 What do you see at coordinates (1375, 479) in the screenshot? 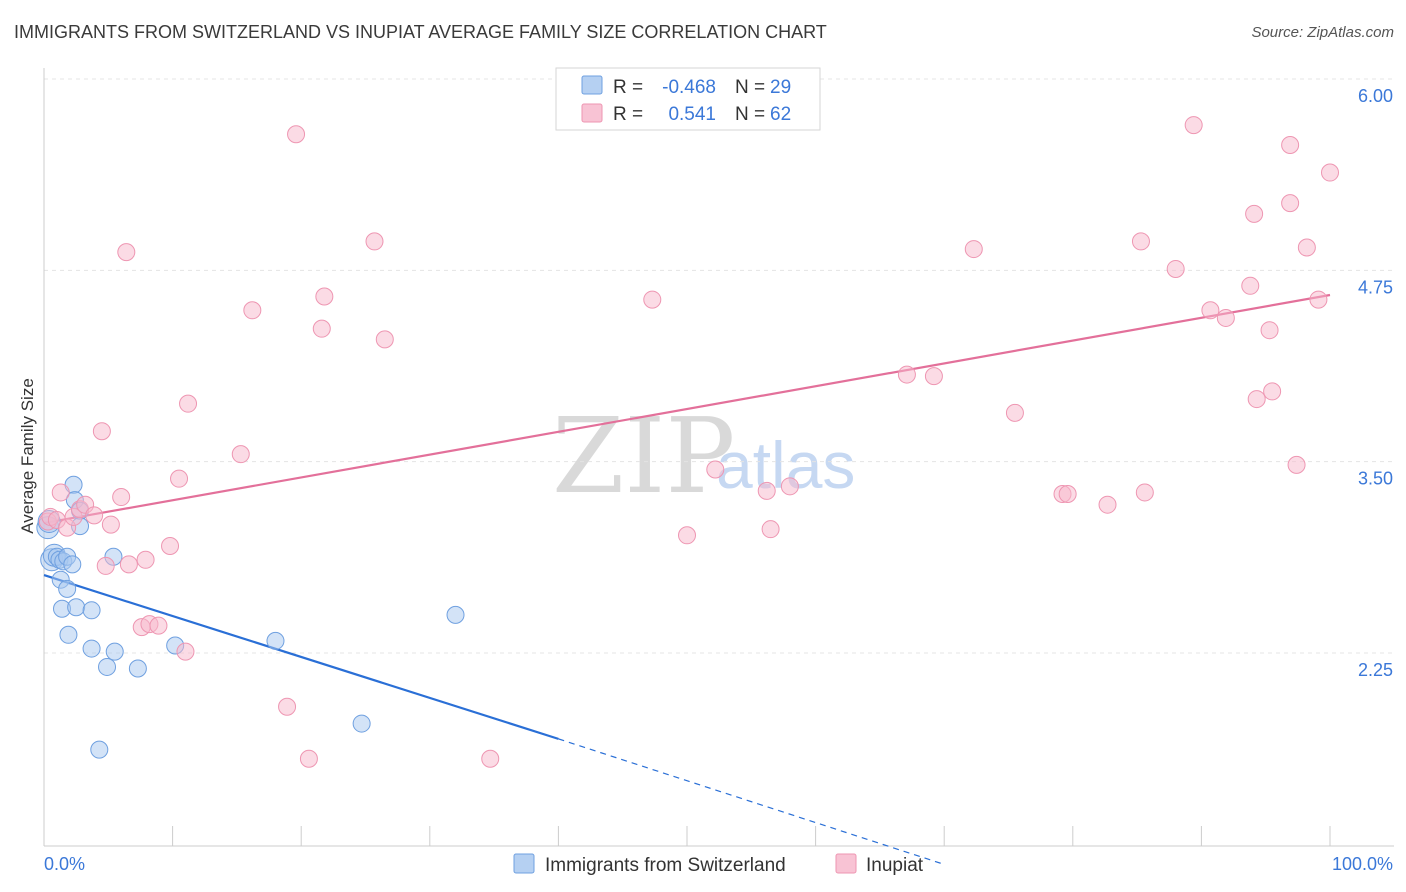
I see `y-tick-label: 3.50` at bounding box center [1375, 479].